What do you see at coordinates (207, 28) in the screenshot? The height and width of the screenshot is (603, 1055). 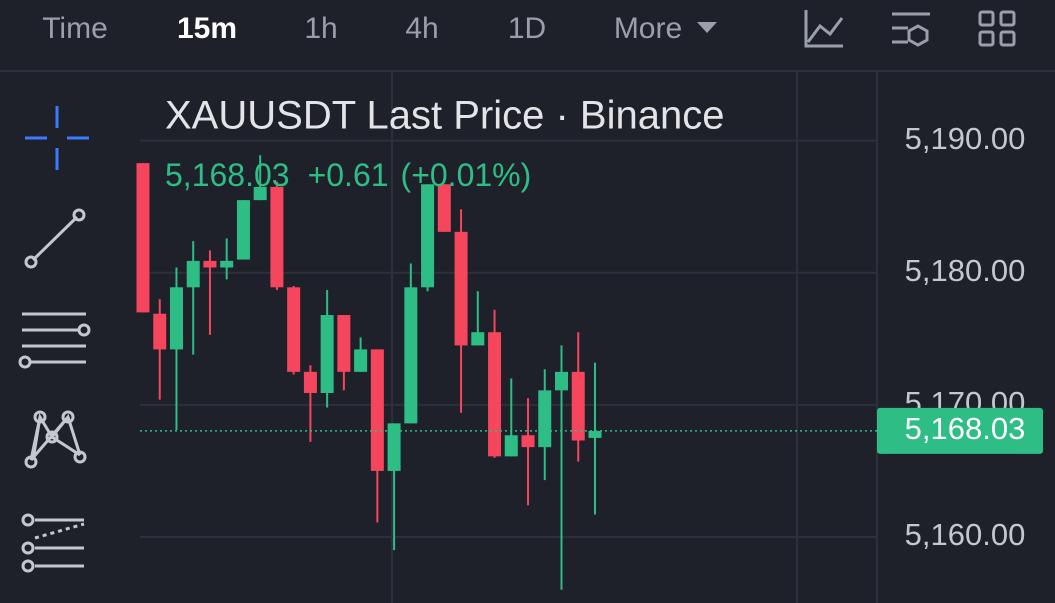 I see `timeframe-tab: 15m` at bounding box center [207, 28].